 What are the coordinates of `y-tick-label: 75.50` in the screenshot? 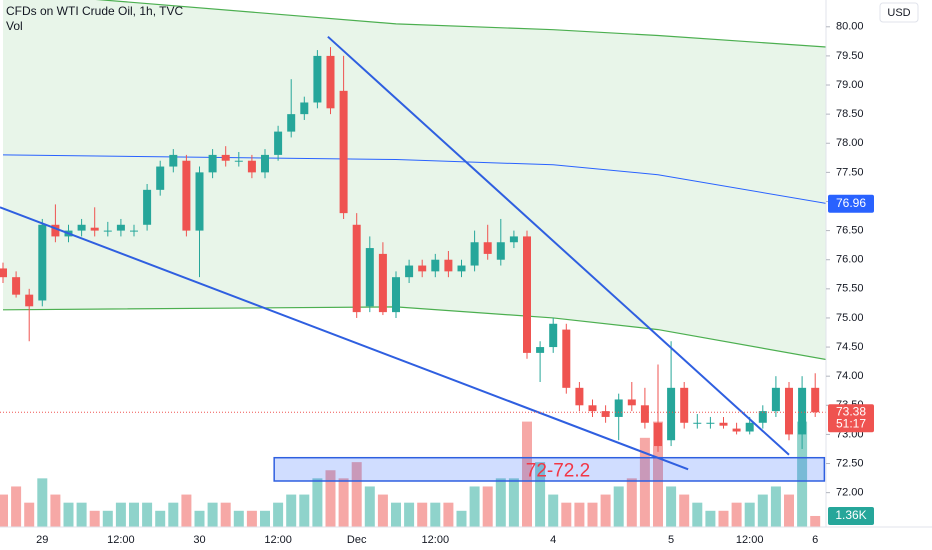 It's located at (850, 289).